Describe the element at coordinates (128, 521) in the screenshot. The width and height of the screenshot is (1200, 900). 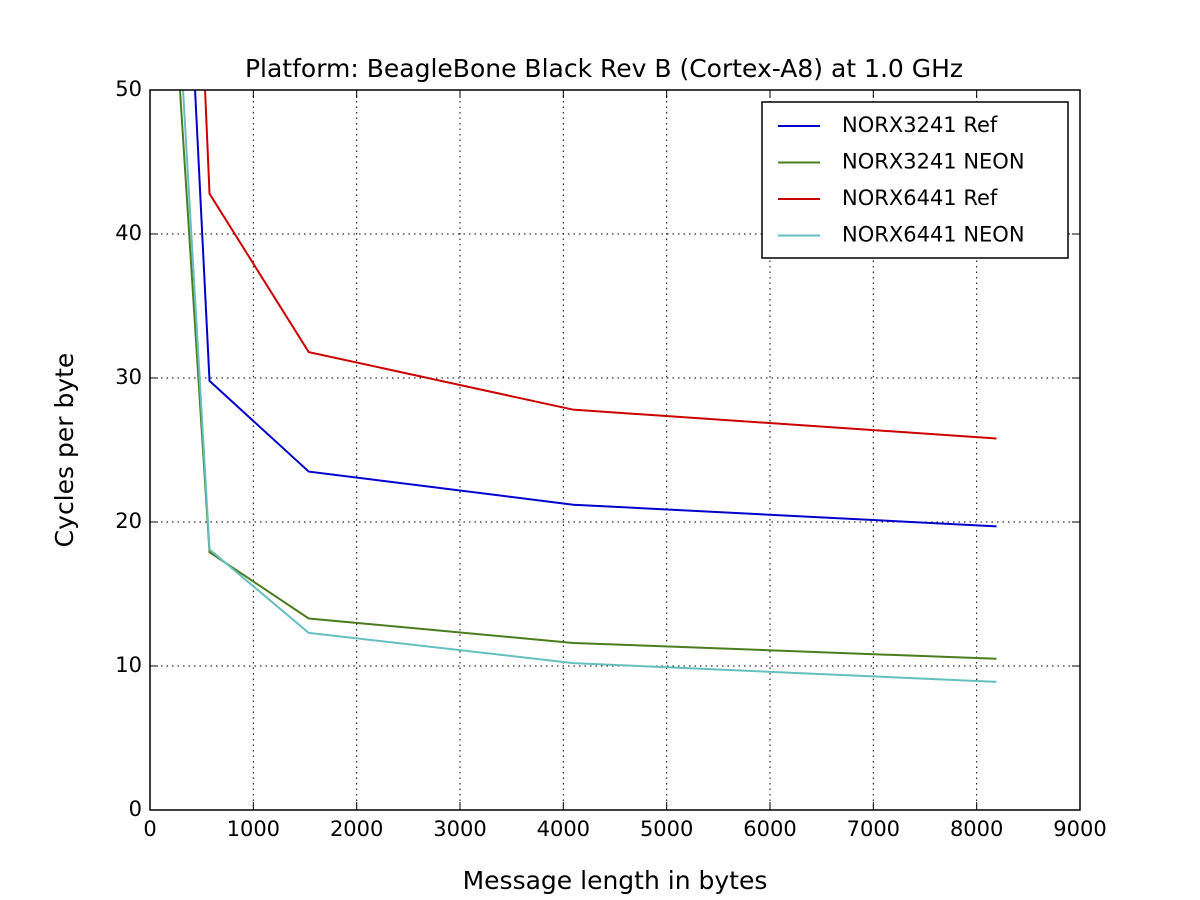
I see `y-tick-label: 20` at that location.